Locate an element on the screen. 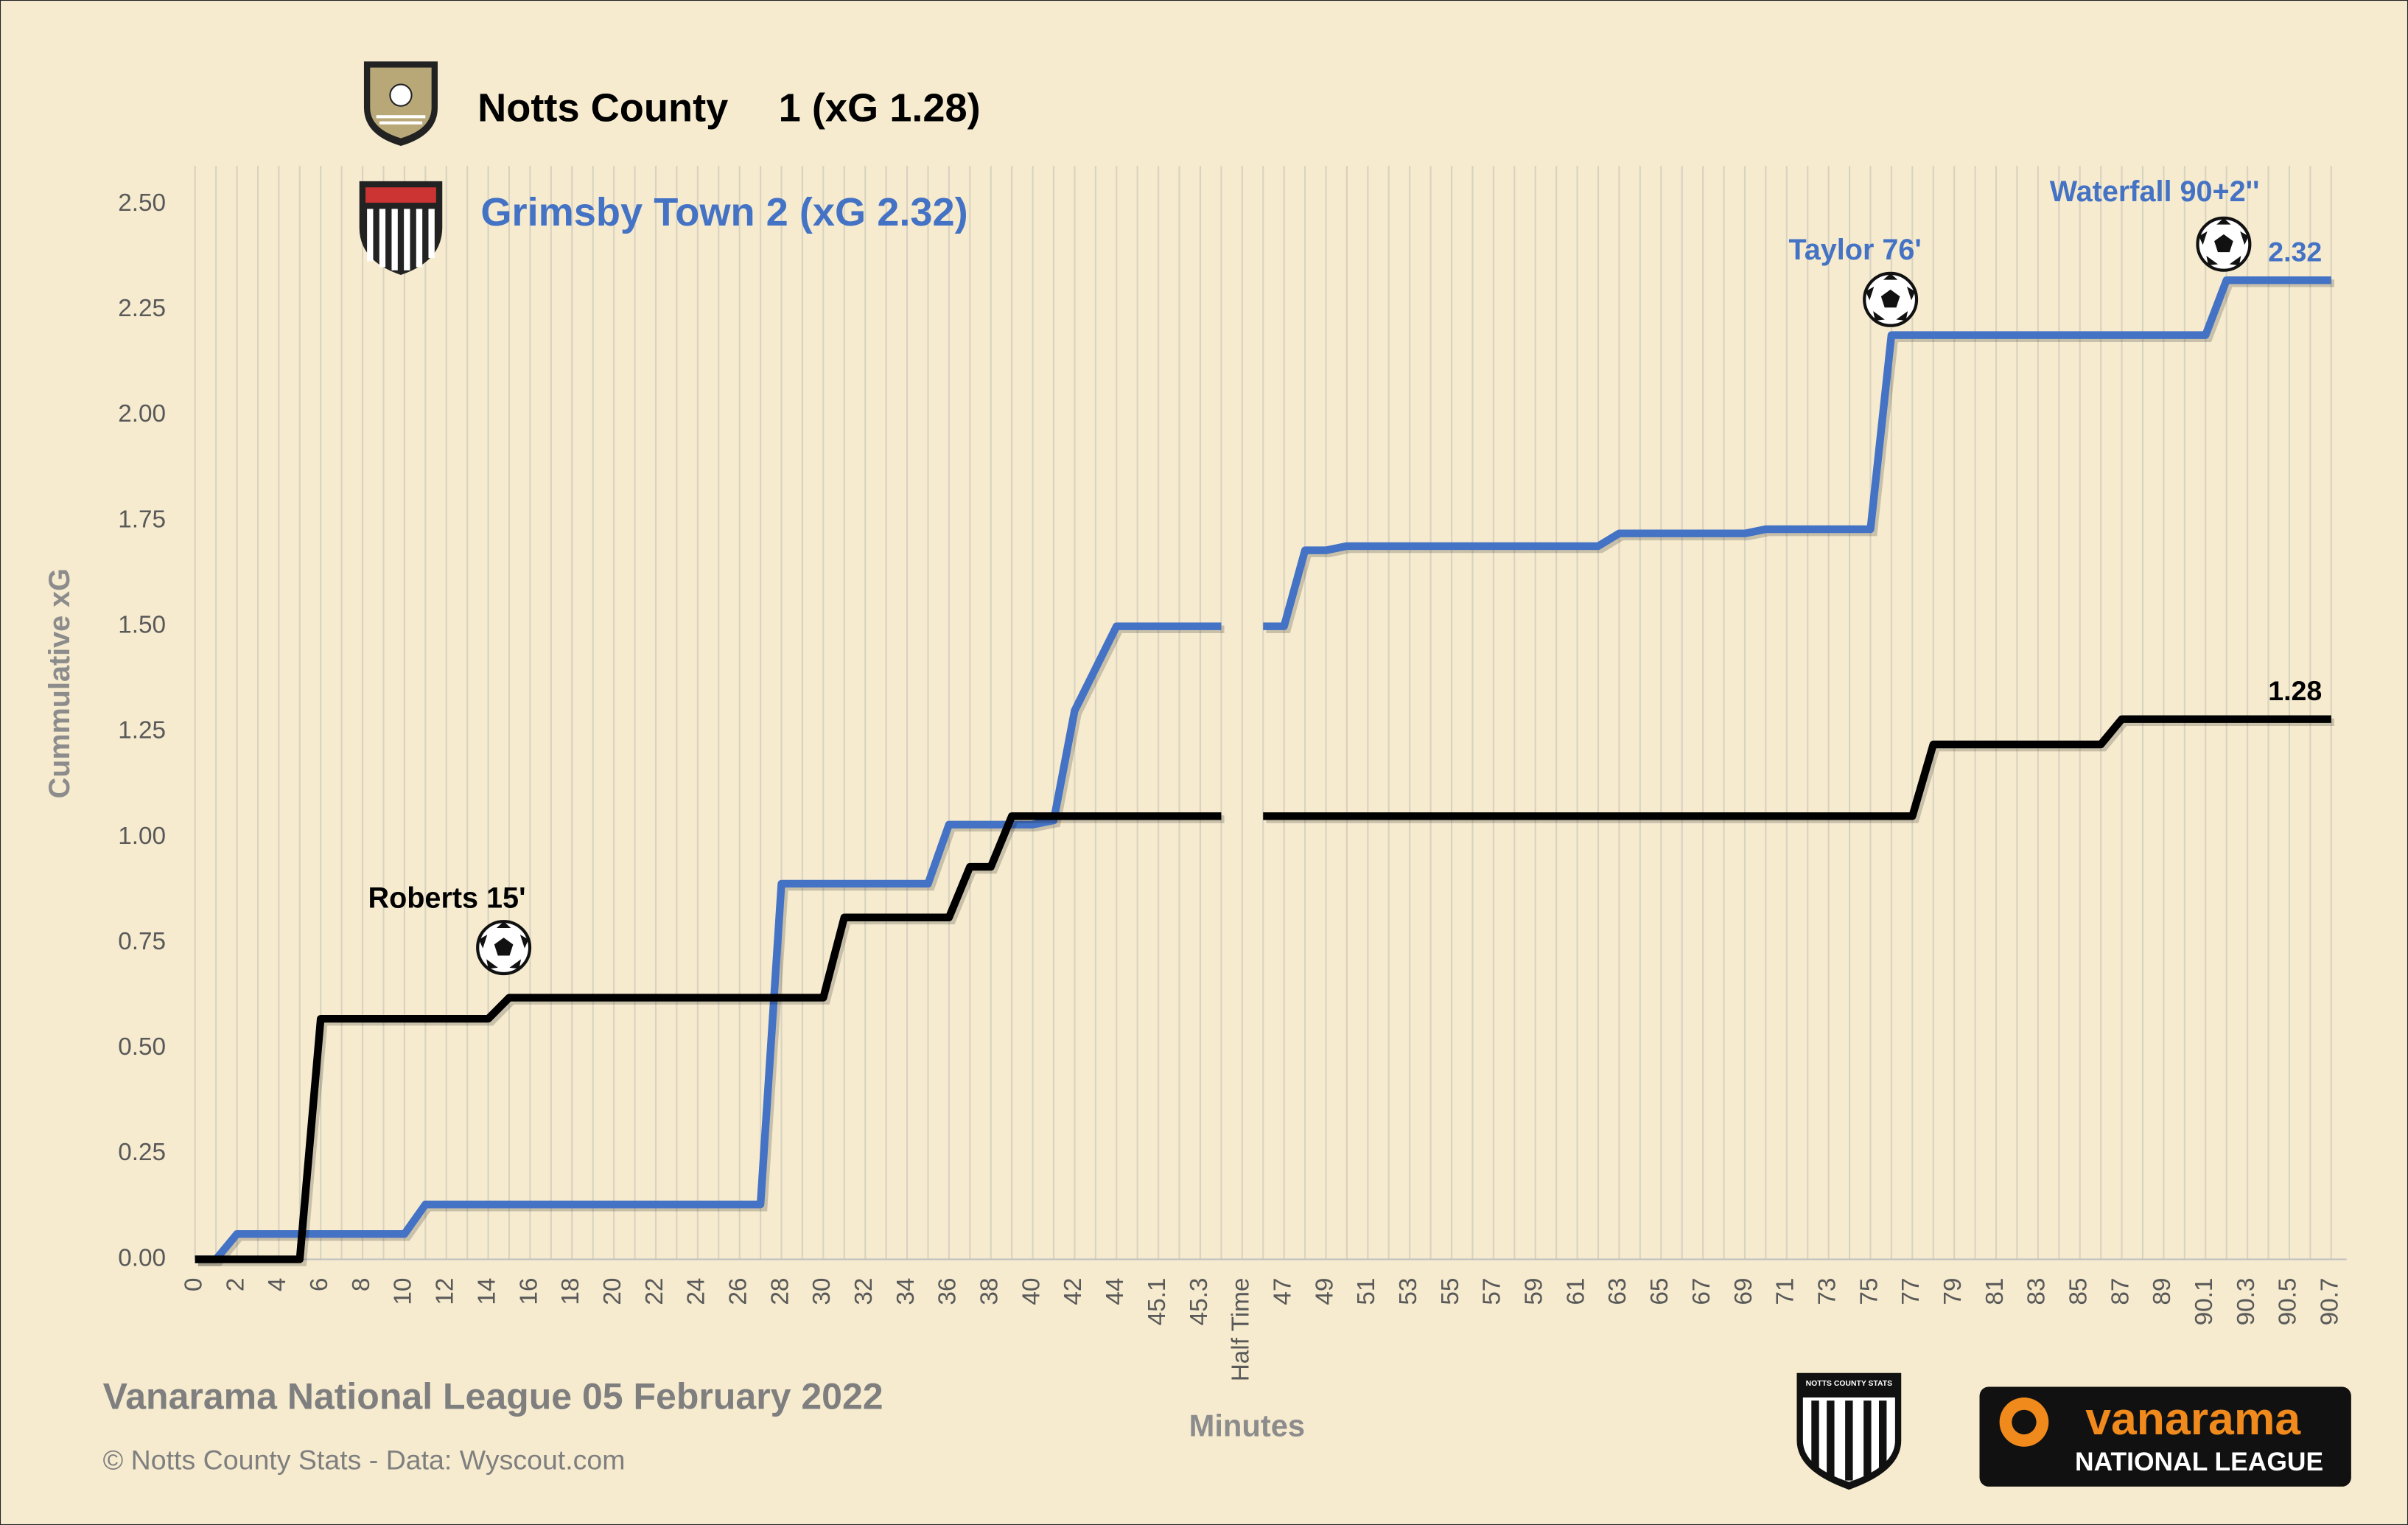 Image resolution: width=2408 pixels, height=1525 pixels. notts-badge is located at coordinates (400, 103).